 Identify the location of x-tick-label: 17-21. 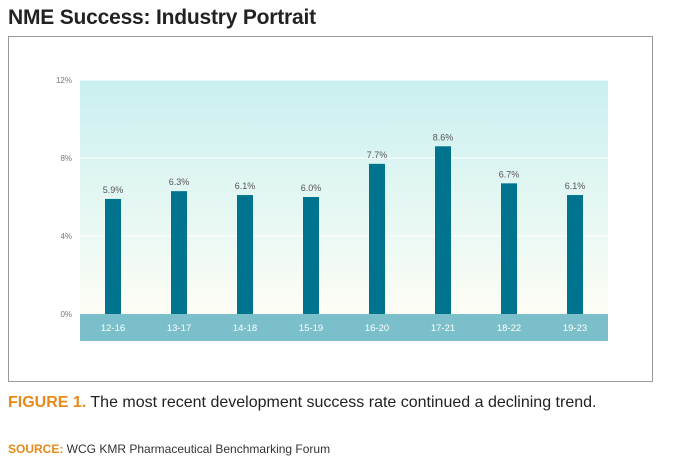
(443, 328).